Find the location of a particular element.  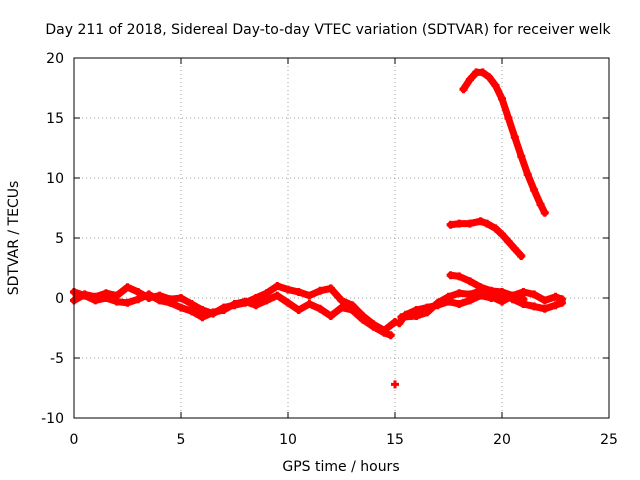

series-trace is located at coordinates (486, 238).